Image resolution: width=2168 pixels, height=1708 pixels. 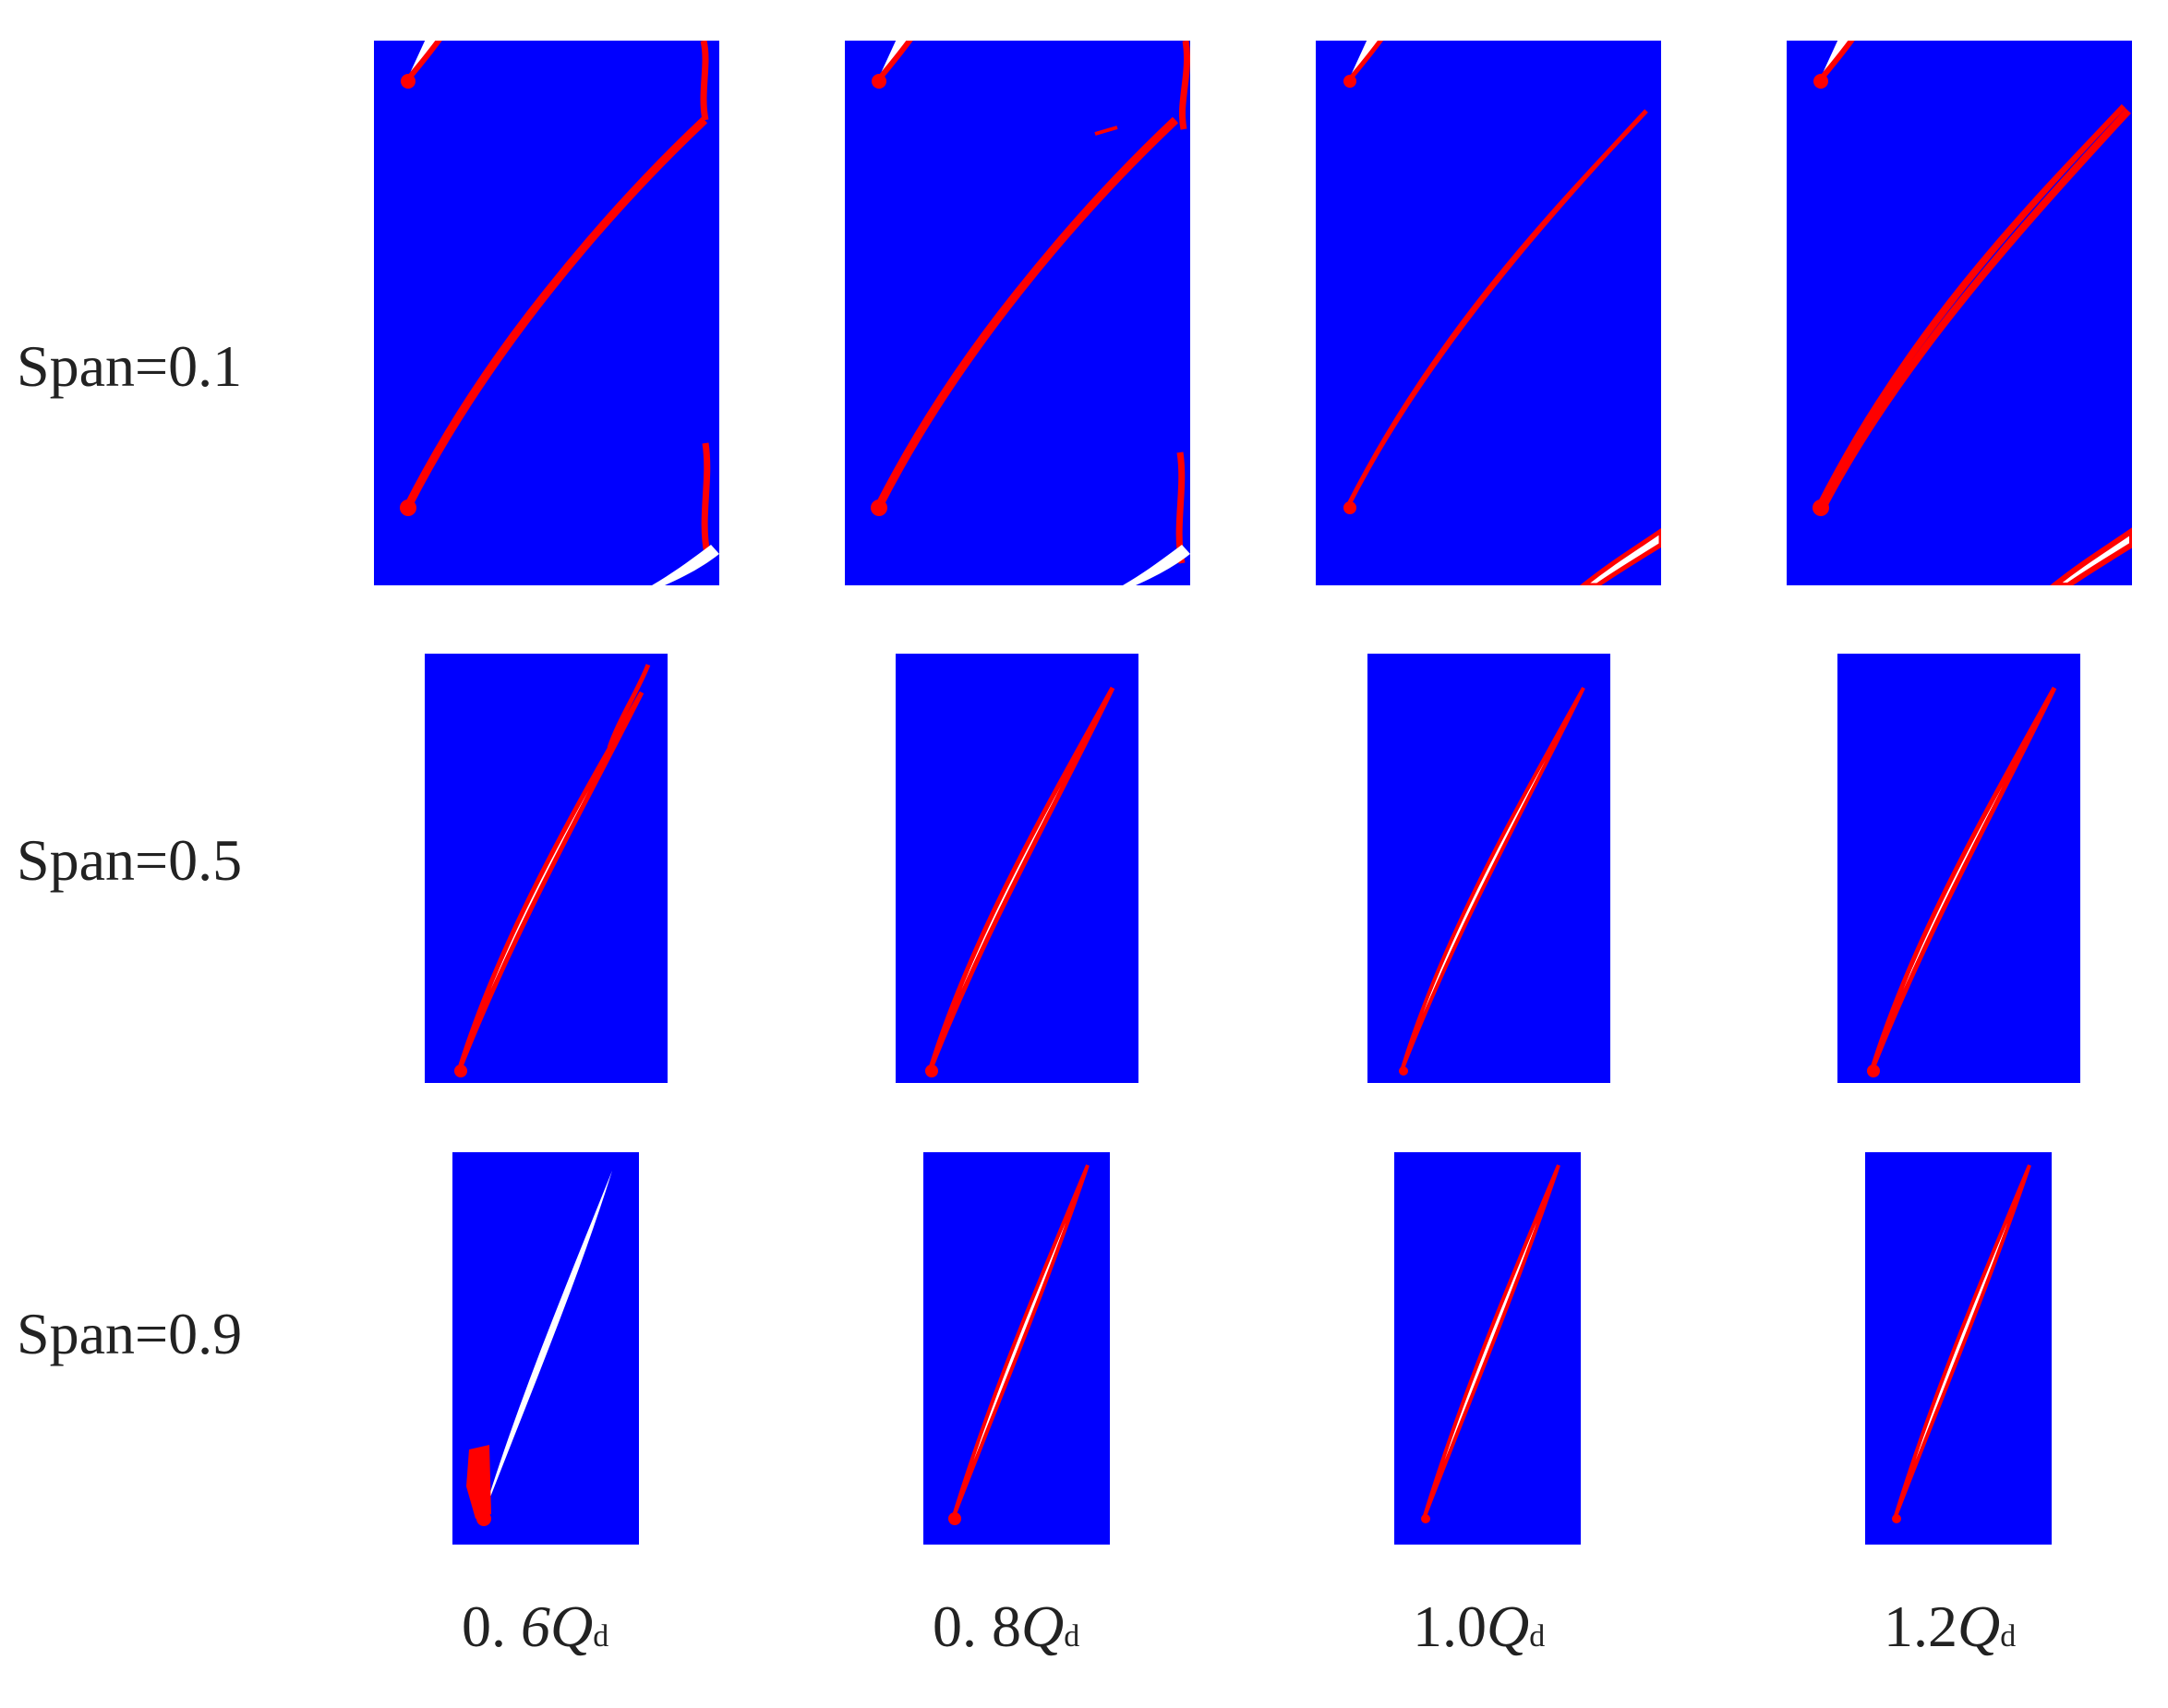 What do you see at coordinates (547, 868) in the screenshot?
I see `panel-span-0-5-0-6Qd` at bounding box center [547, 868].